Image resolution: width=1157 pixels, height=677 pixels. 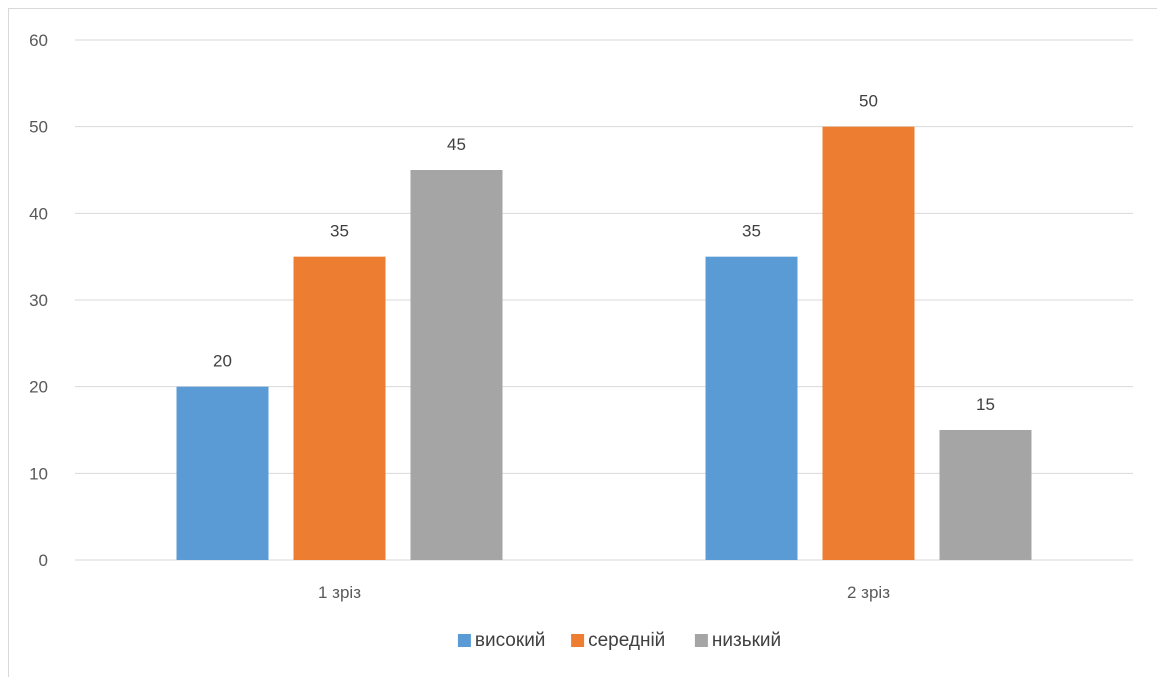 I want to click on legend-label: низький, so click(x=746, y=640).